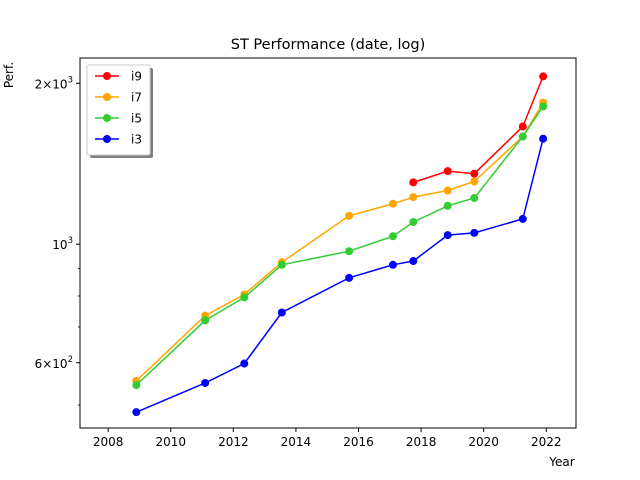  I want to click on legend-label: i5, so click(136, 119).